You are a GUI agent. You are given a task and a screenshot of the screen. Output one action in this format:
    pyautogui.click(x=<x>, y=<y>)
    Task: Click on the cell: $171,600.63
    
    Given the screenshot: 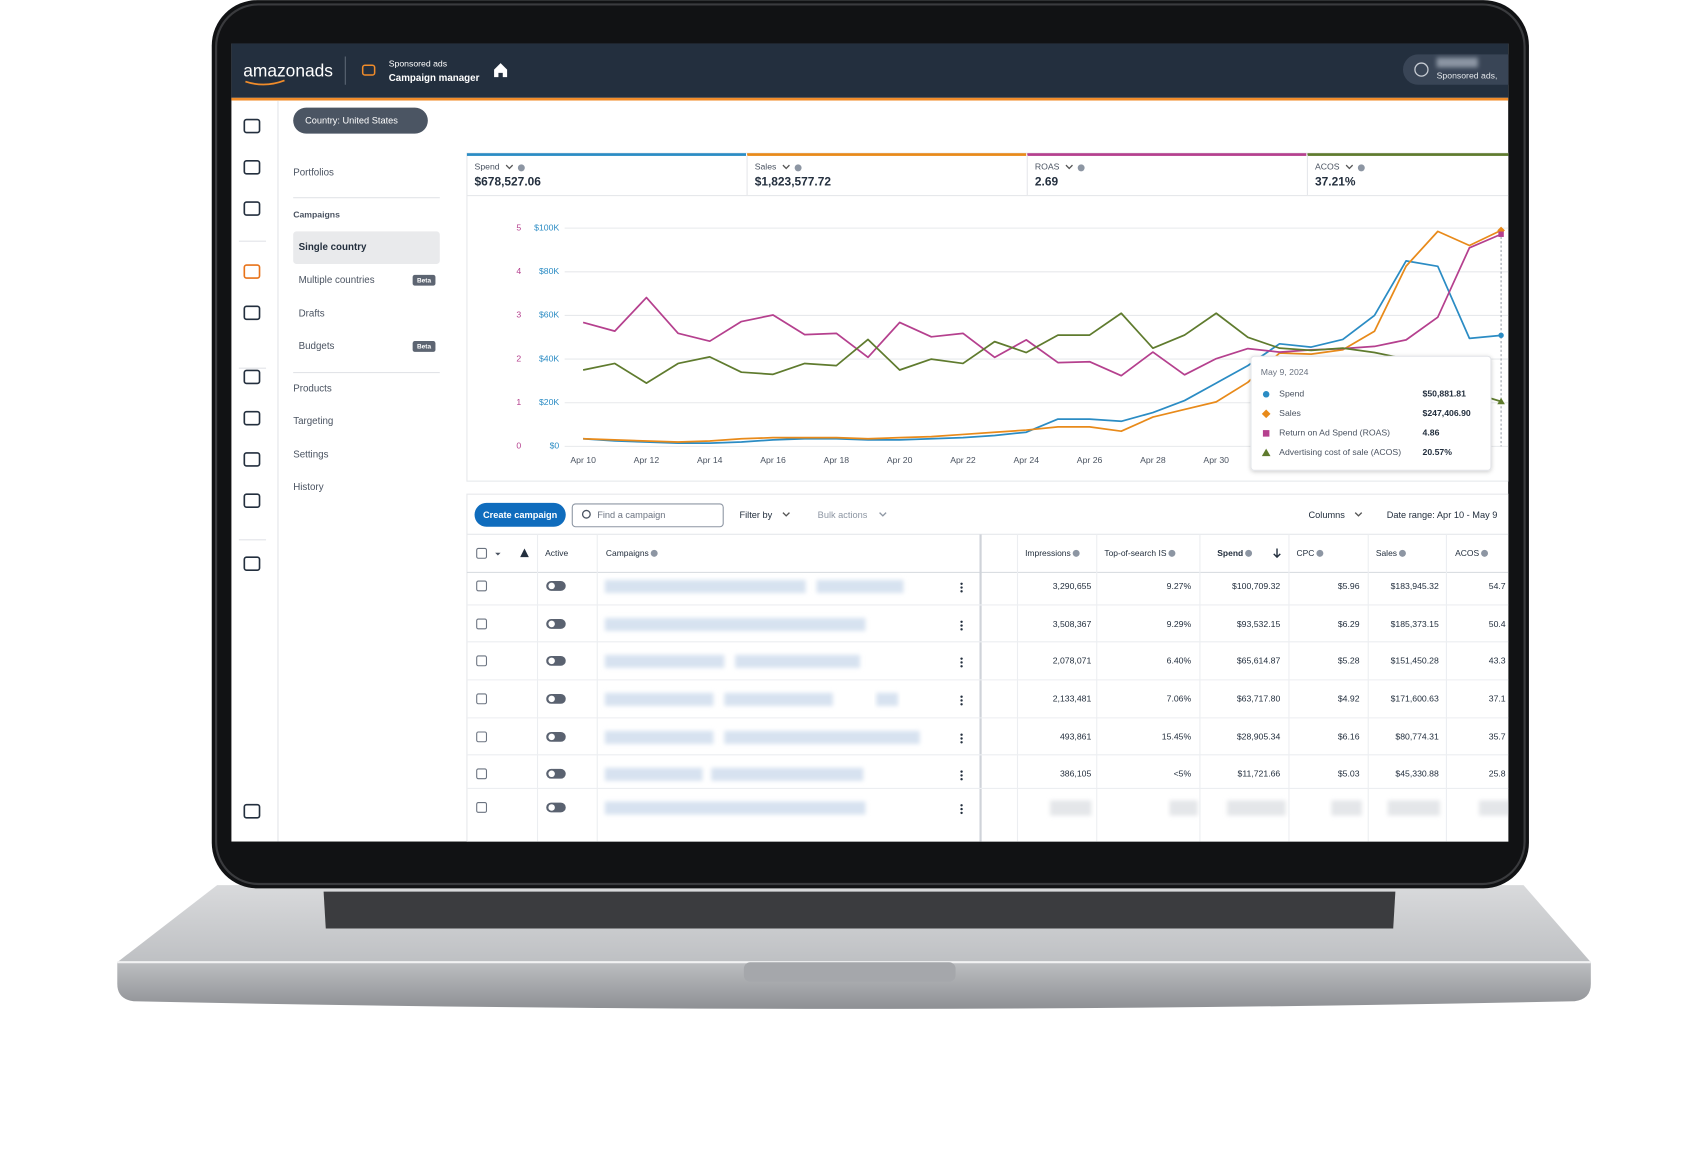 What is the action you would take?
    pyautogui.click(x=1415, y=699)
    